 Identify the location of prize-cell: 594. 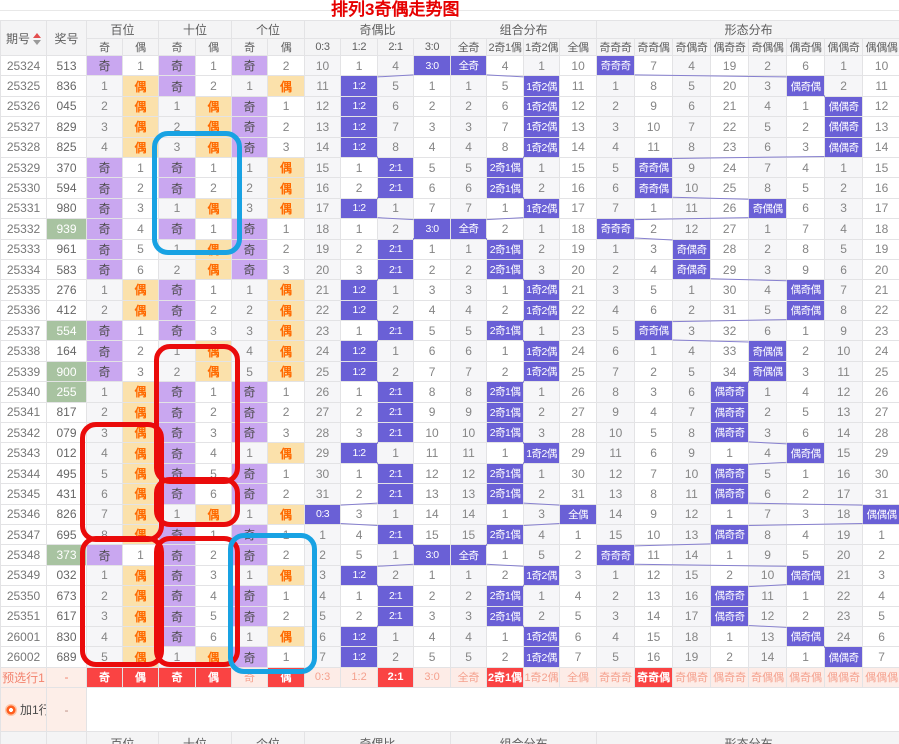
(66, 188).